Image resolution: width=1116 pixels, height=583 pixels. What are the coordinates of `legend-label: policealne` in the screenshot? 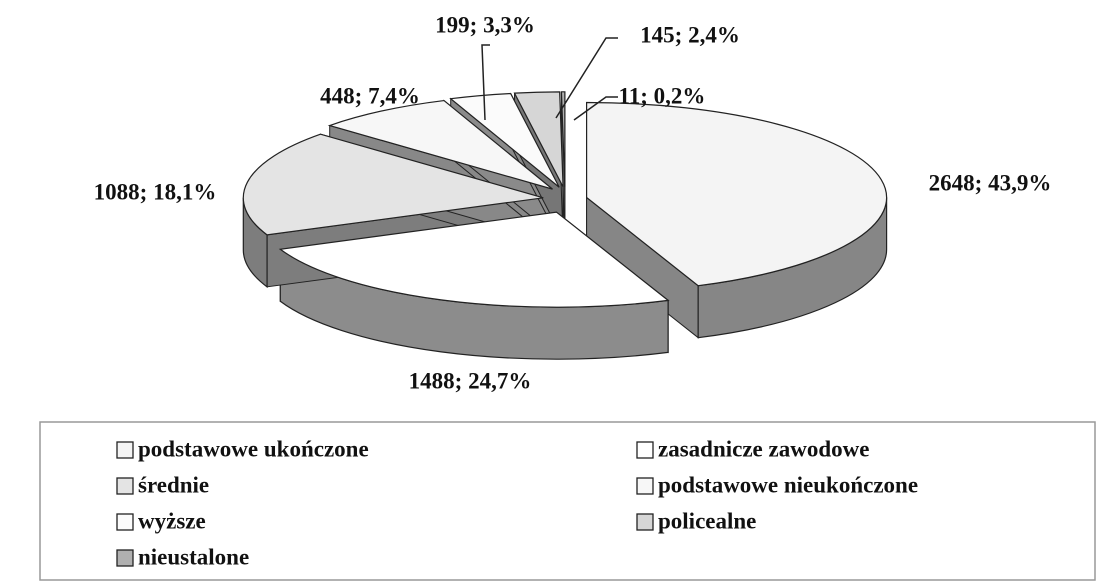 It's located at (707, 520).